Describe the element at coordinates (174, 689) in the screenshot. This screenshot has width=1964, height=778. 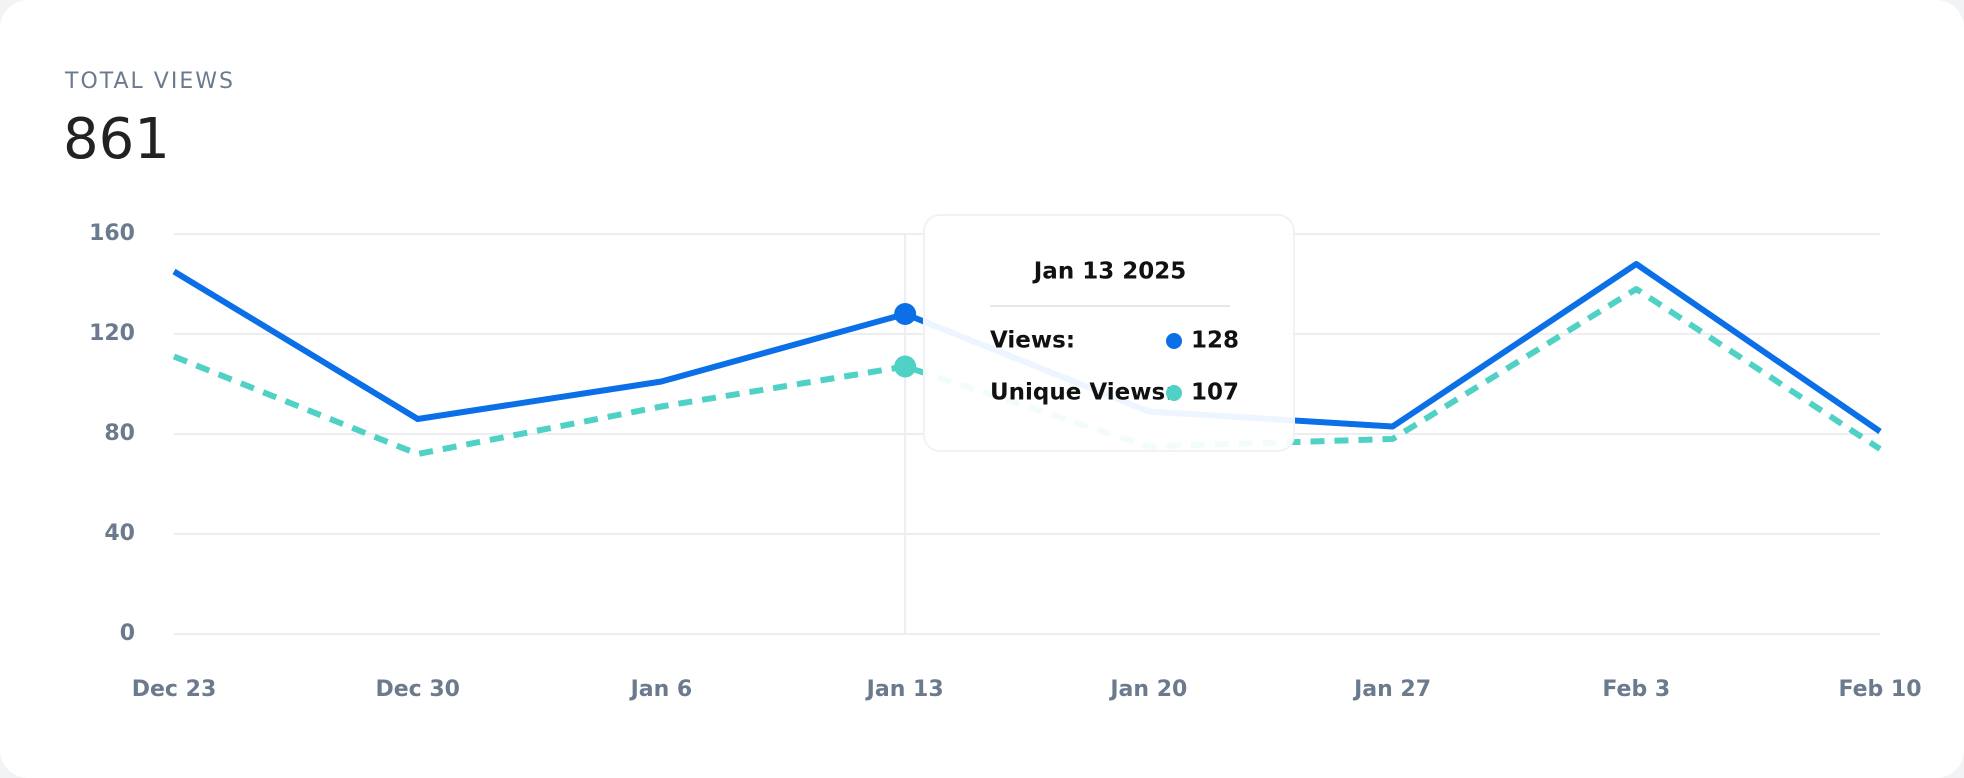
I see `x-tick-label: Dec 23` at that location.